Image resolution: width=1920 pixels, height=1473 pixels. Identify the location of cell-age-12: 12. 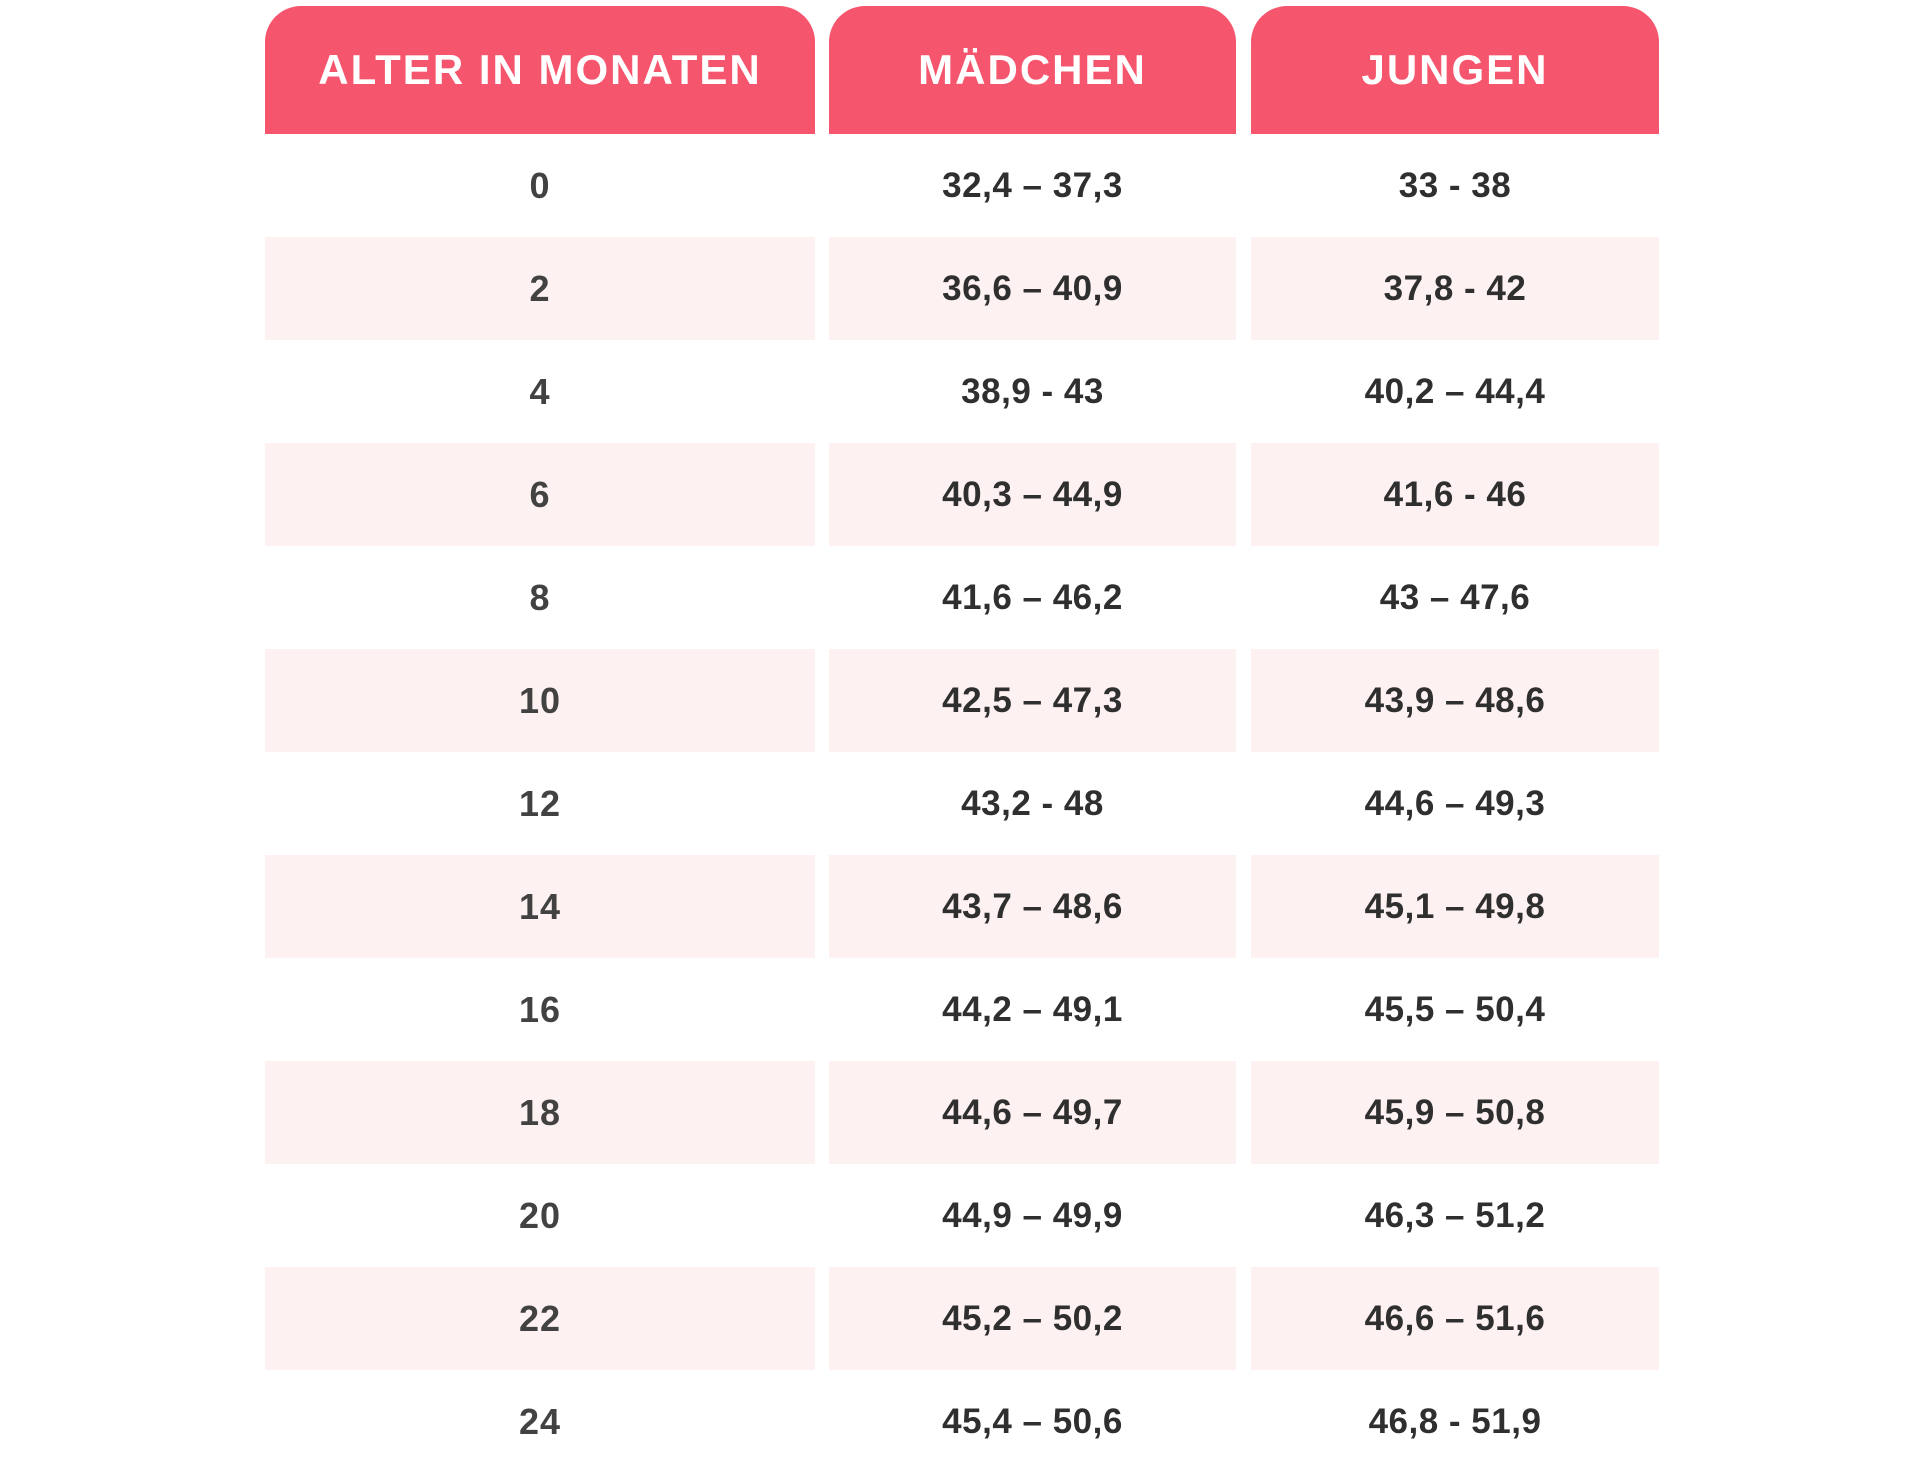
(540, 803).